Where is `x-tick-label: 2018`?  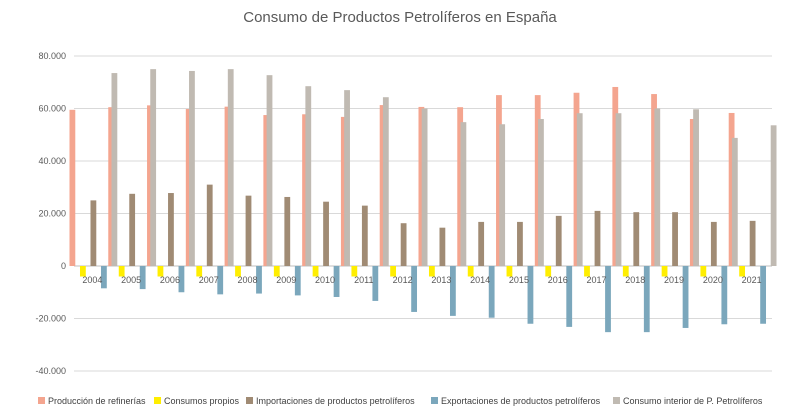
x-tick-label: 2018 is located at coordinates (635, 280).